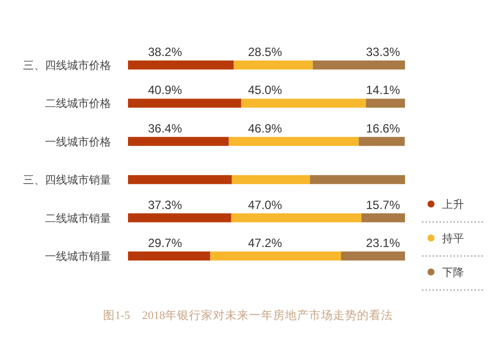 The image size is (500, 362). What do you see at coordinates (265, 128) in the screenshot?
I see `data-label: 46.9%` at bounding box center [265, 128].